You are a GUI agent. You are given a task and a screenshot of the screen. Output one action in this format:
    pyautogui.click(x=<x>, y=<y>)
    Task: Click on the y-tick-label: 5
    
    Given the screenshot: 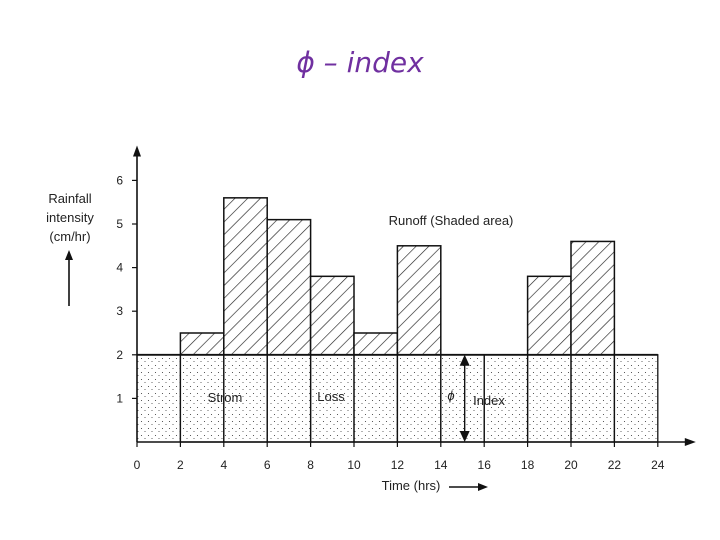 What is the action you would take?
    pyautogui.click(x=119, y=224)
    